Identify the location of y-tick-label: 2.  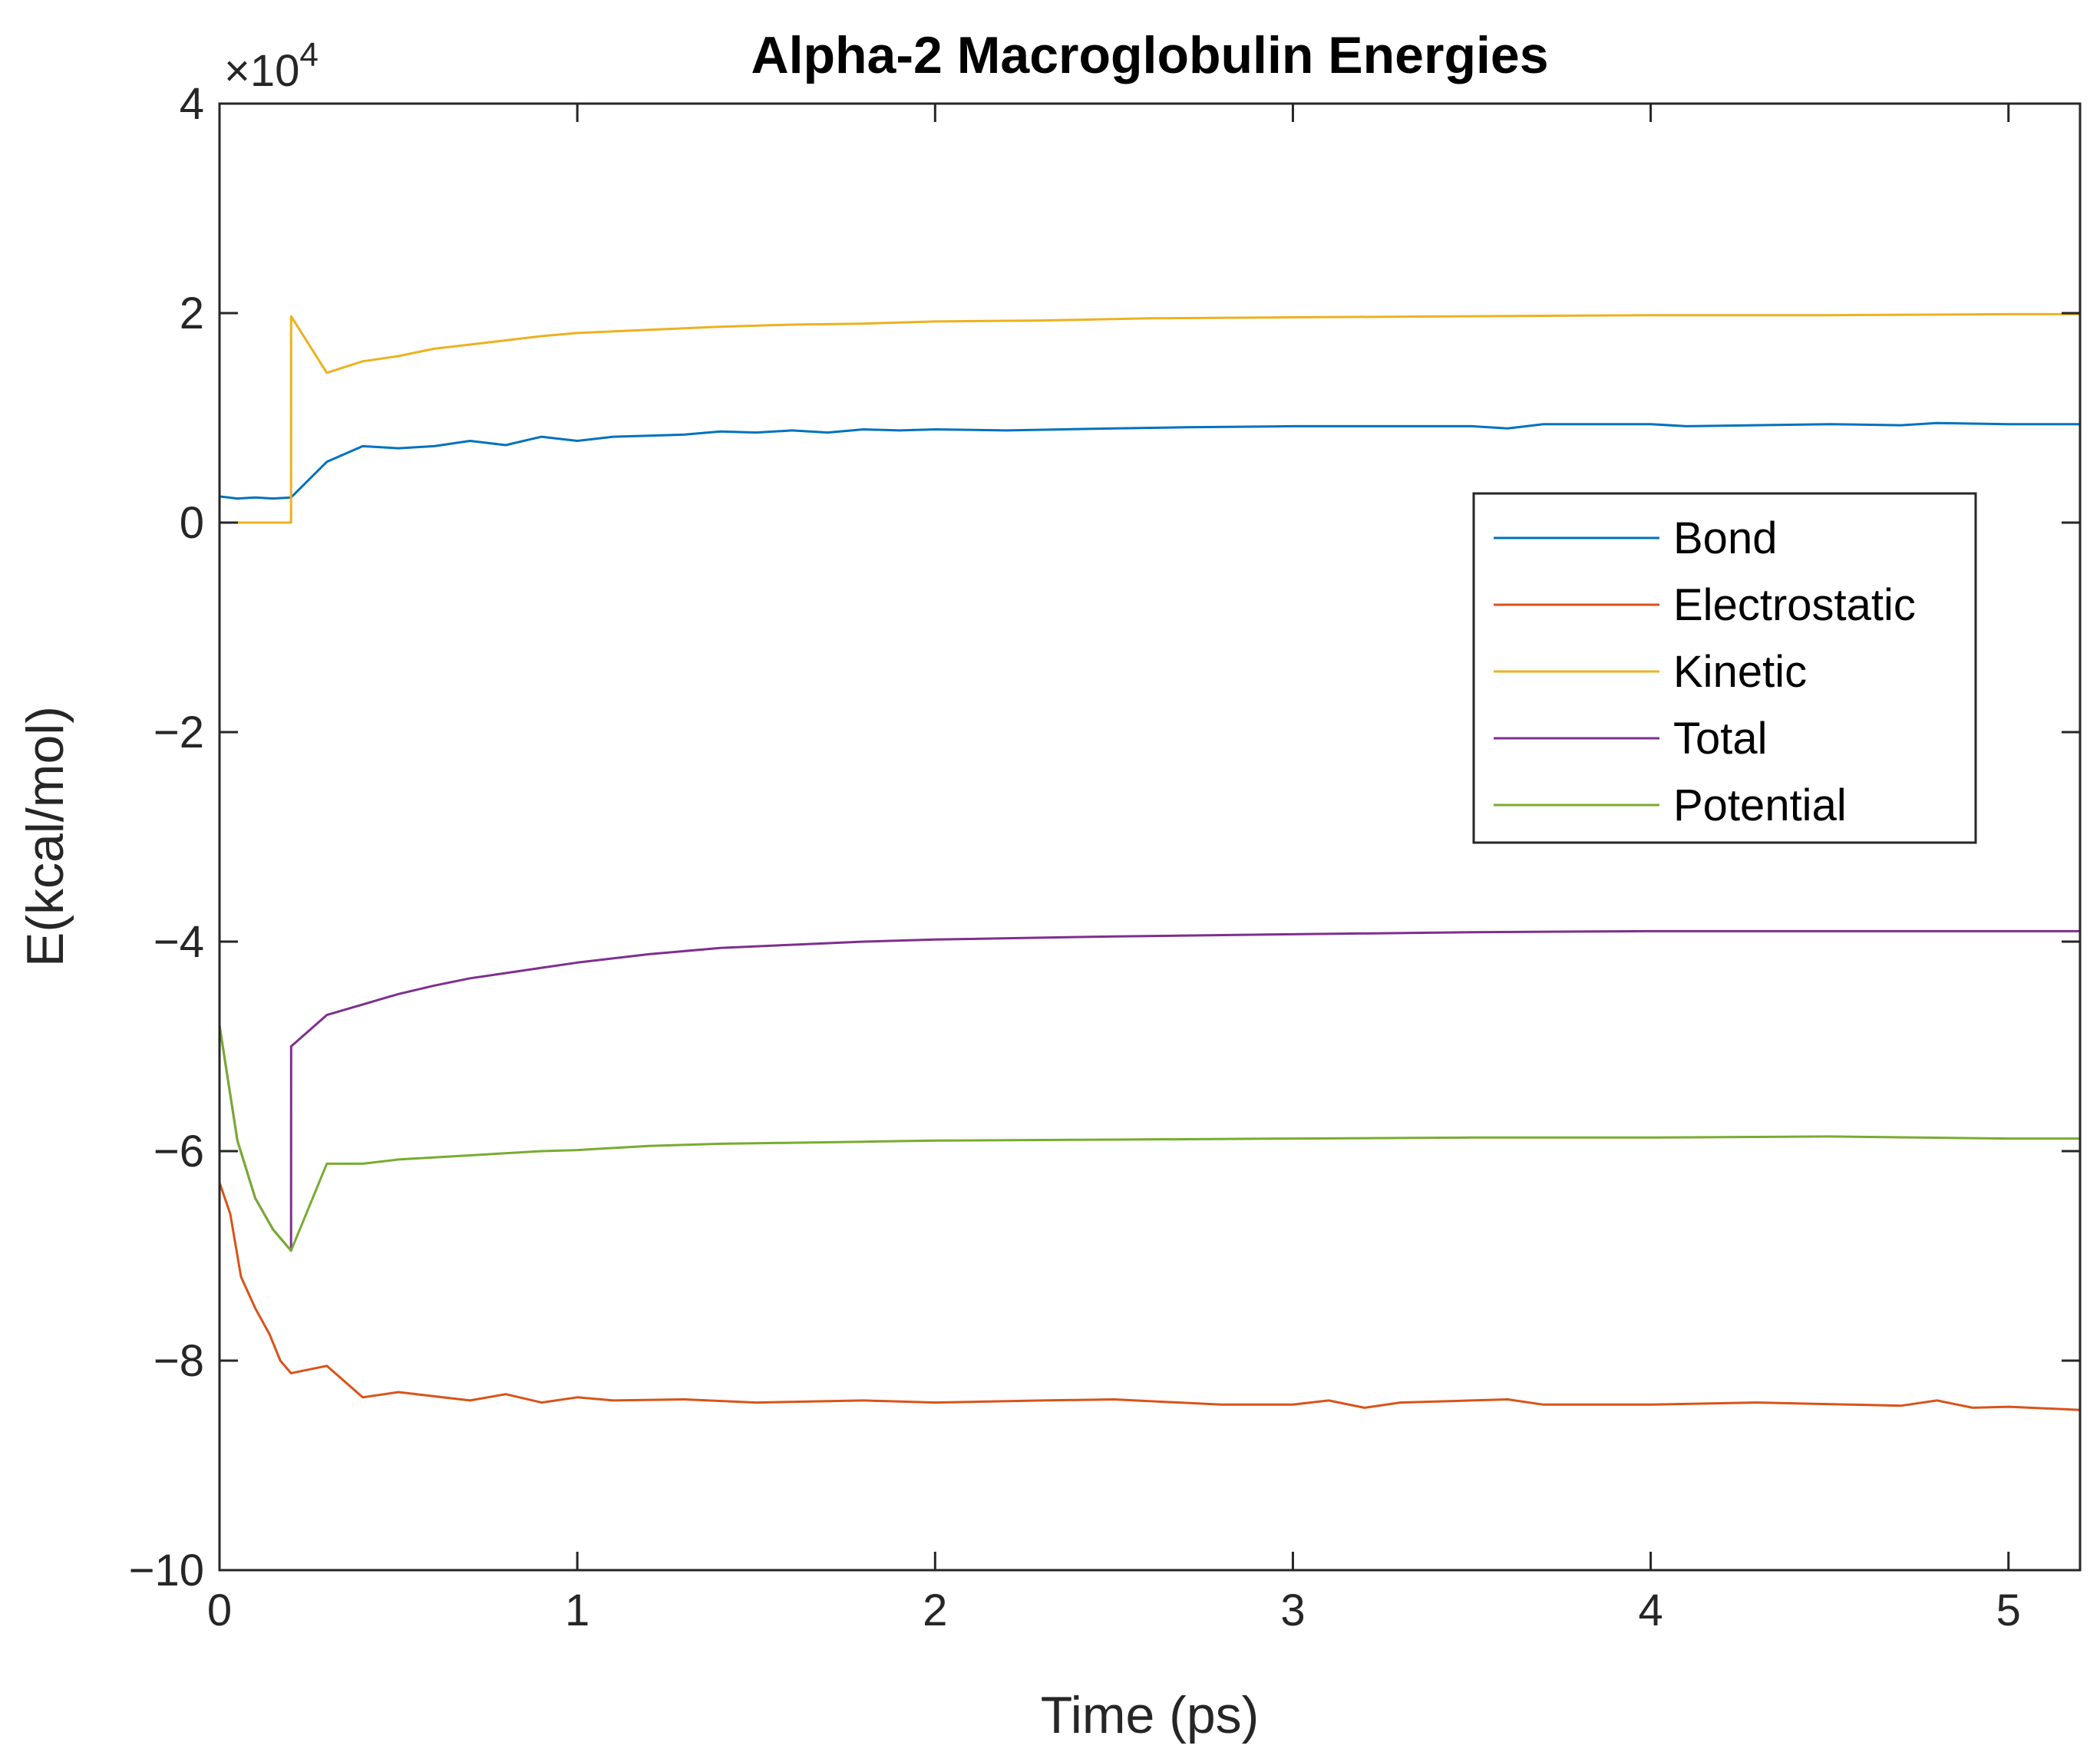
(192, 313).